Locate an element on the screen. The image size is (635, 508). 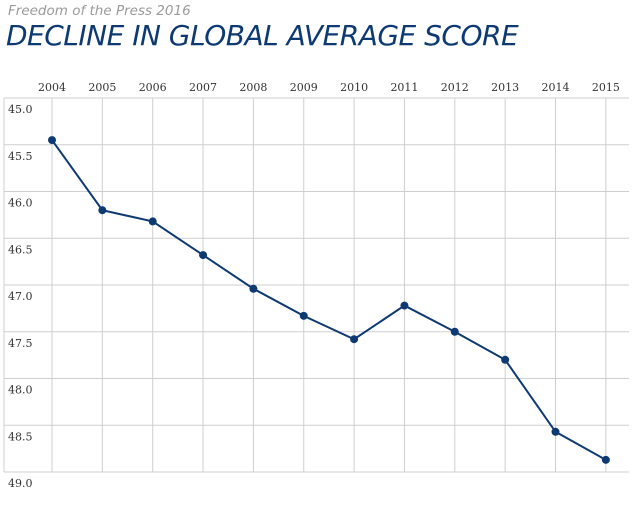
y-tick-label: 45.0 is located at coordinates (20, 109).